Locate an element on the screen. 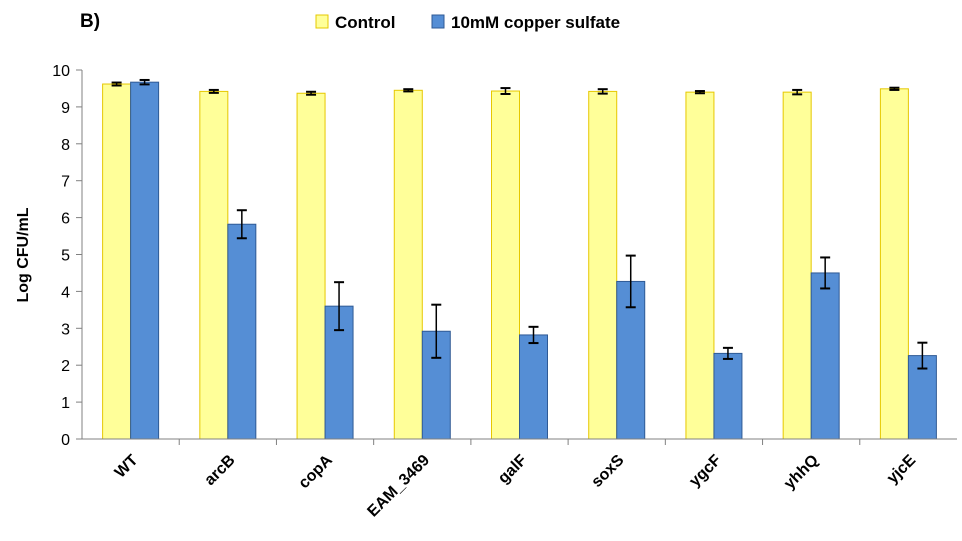 The height and width of the screenshot is (541, 962). y-tick-label: 10 is located at coordinates (61, 71).